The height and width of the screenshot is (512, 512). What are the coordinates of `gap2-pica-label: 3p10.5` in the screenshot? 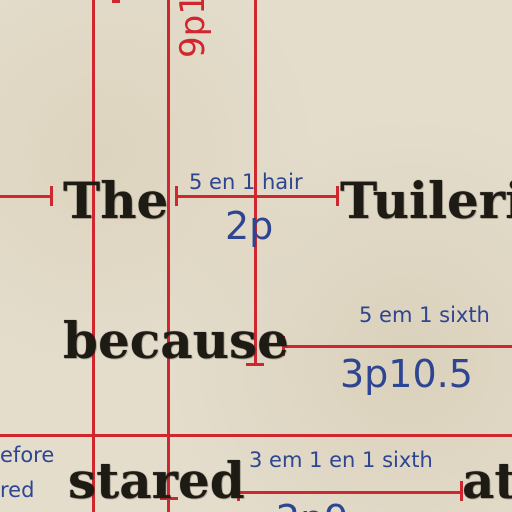 It's located at (406, 374).